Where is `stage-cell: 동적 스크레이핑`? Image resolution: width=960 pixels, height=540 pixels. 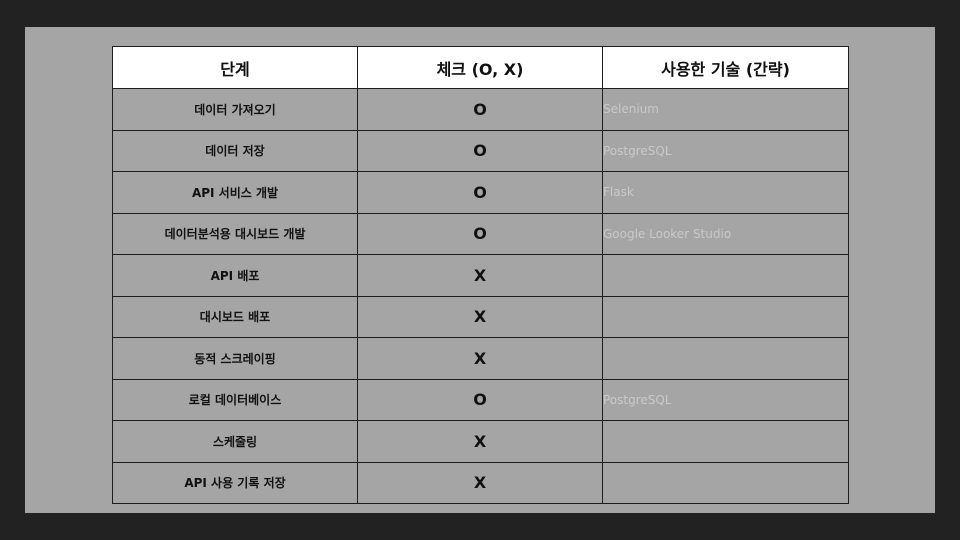 stage-cell: 동적 스크레이핑 is located at coordinates (235, 358).